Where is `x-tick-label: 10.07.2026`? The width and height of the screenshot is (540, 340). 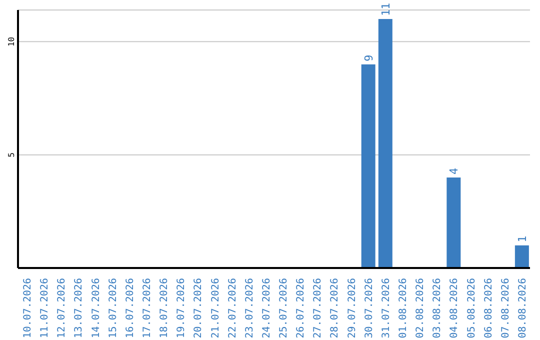 x-tick-label: 10.07.2026 is located at coordinates (28, 308).